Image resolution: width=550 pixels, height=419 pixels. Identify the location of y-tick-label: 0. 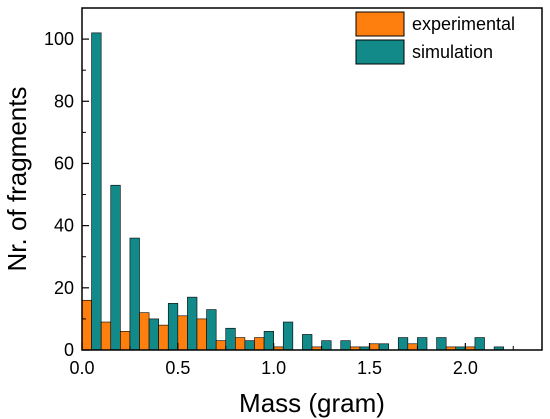
(69, 350).